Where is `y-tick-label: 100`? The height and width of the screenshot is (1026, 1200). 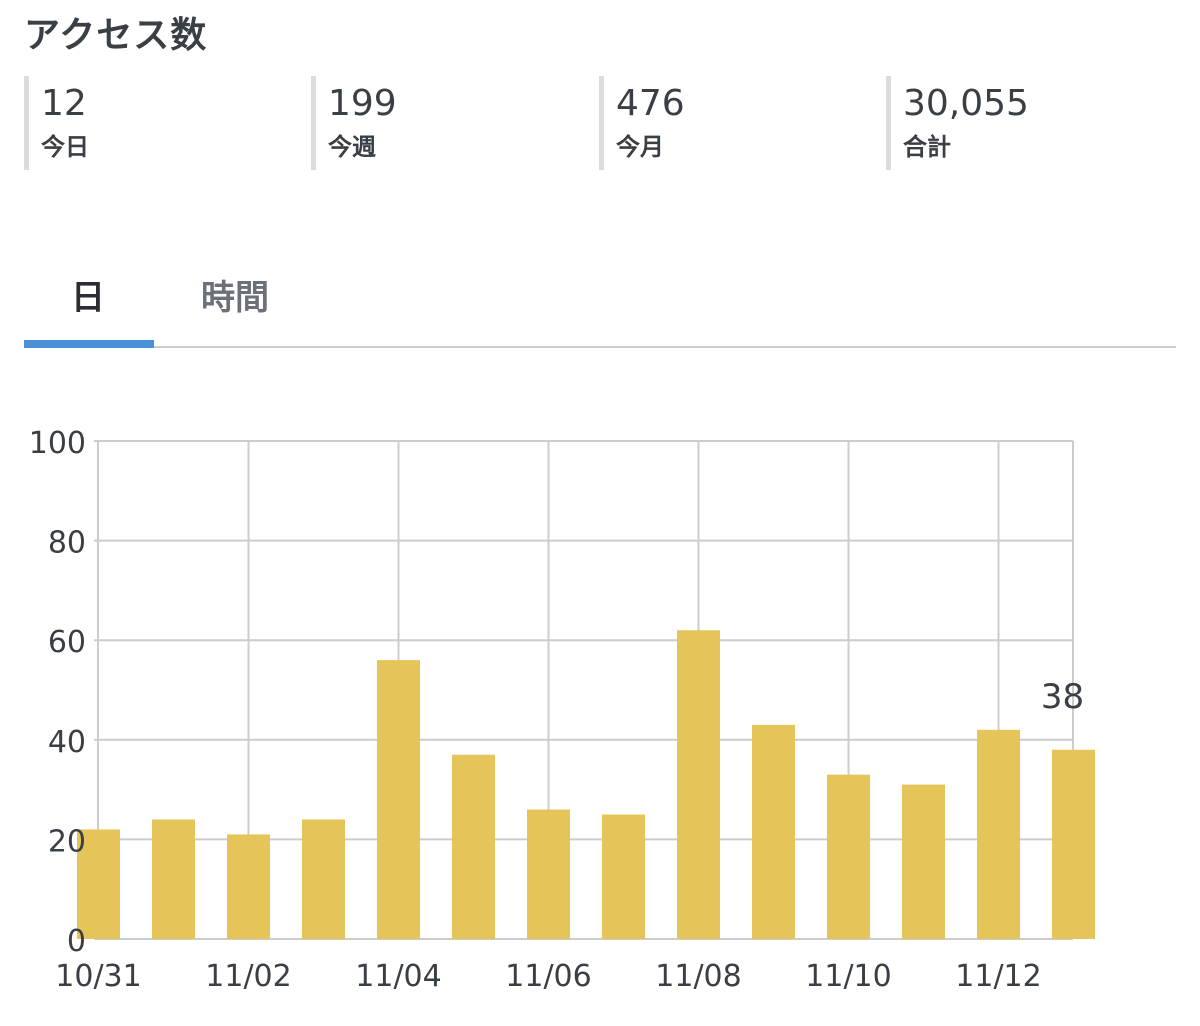 y-tick-label: 100 is located at coordinates (57, 443).